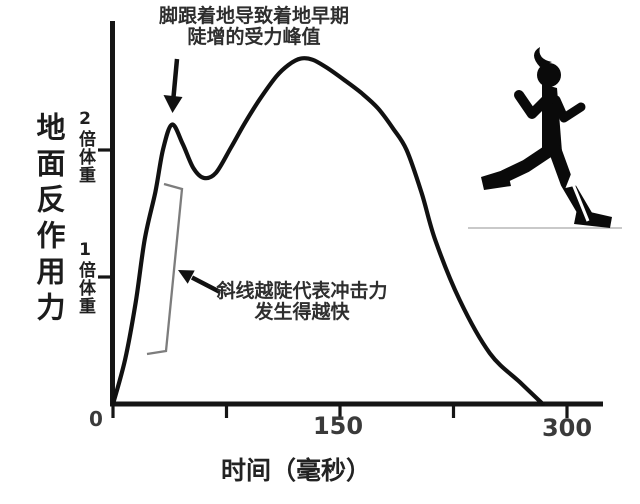 The image size is (640, 504). What do you see at coordinates (253, 16) in the screenshot?
I see `impact-annotation-line1: 脚跟着地导致着地早期` at bounding box center [253, 16].